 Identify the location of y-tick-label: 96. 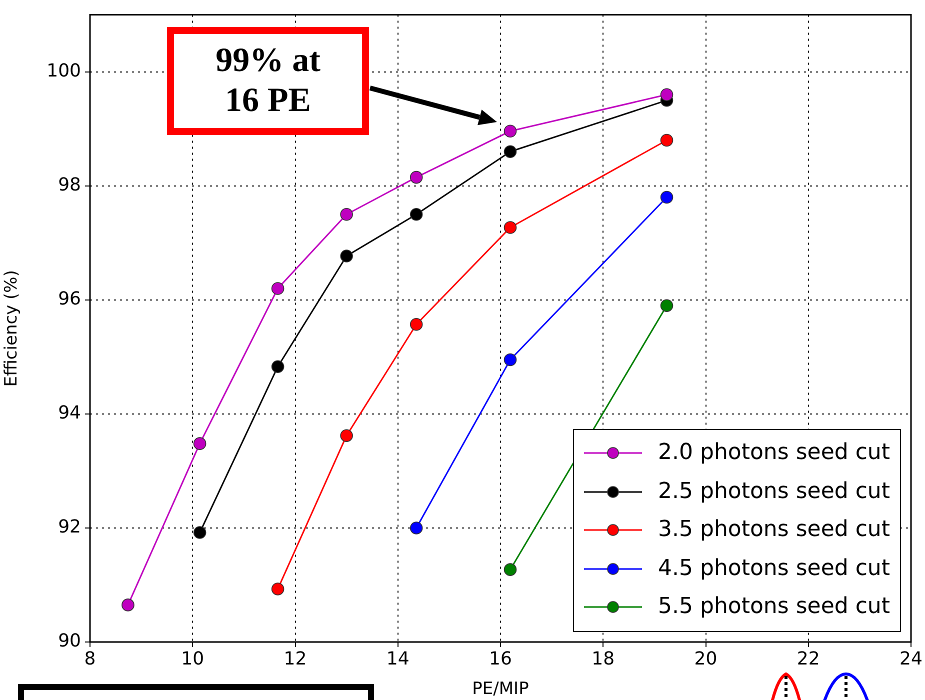
(69, 299).